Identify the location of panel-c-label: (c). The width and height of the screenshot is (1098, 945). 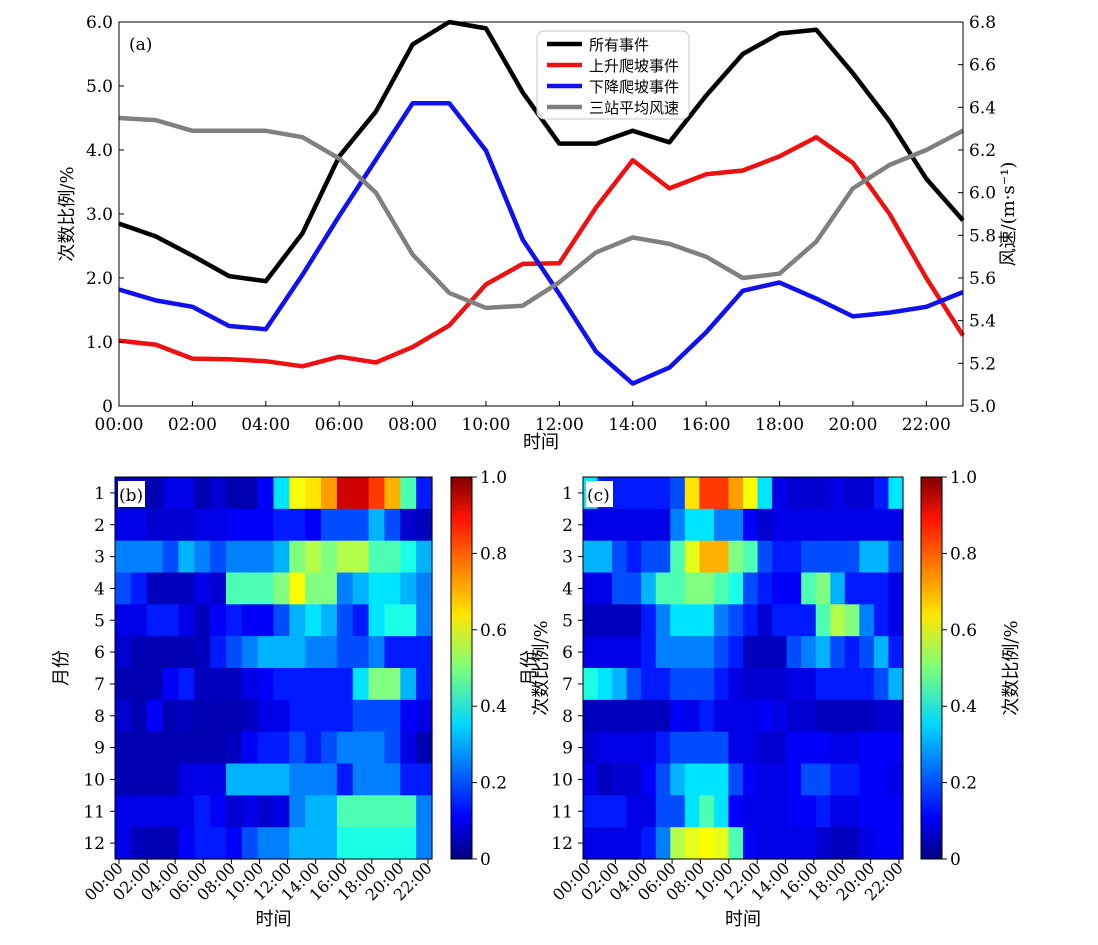
(598, 496).